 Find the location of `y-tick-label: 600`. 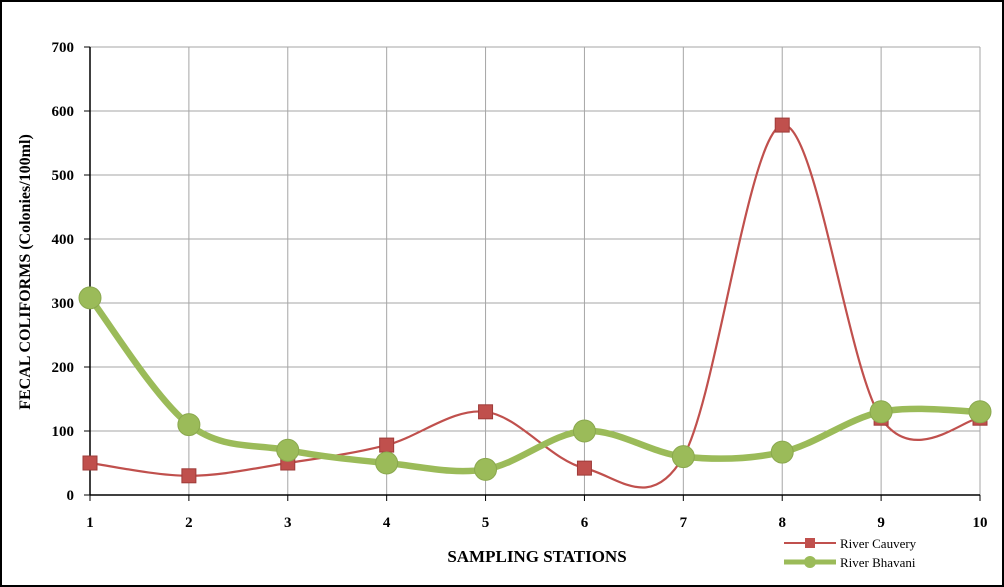

y-tick-label: 600 is located at coordinates (63, 112).